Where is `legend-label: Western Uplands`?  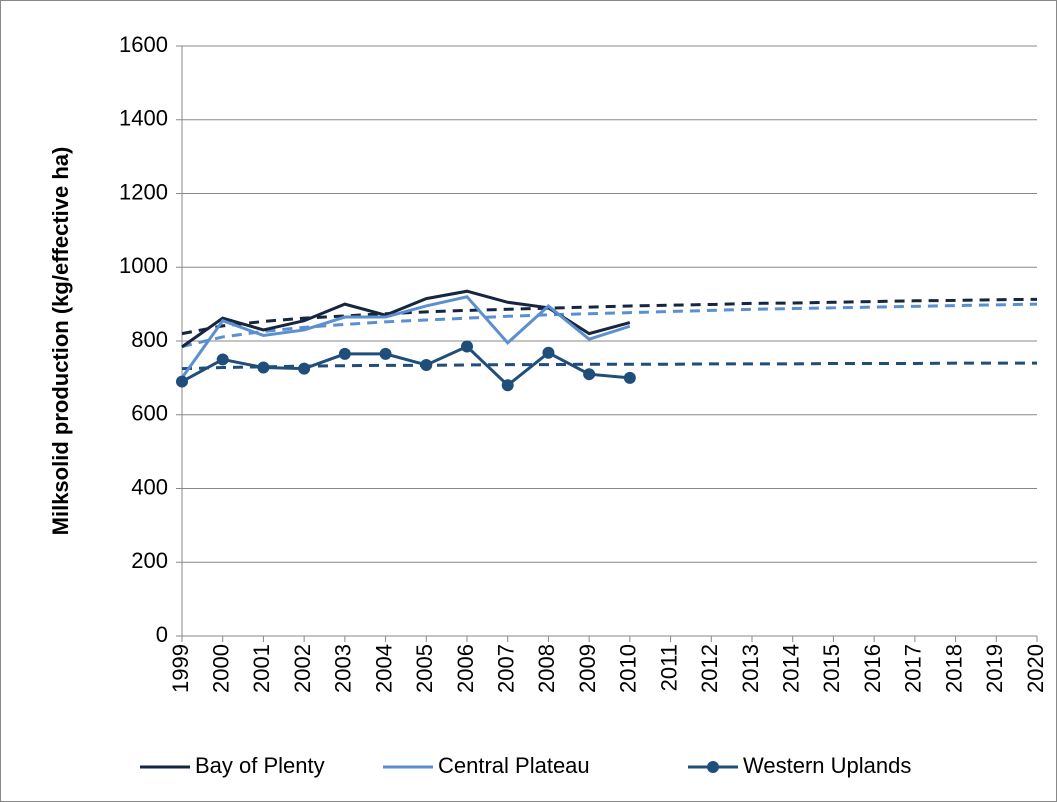
legend-label: Western Uplands is located at coordinates (827, 765).